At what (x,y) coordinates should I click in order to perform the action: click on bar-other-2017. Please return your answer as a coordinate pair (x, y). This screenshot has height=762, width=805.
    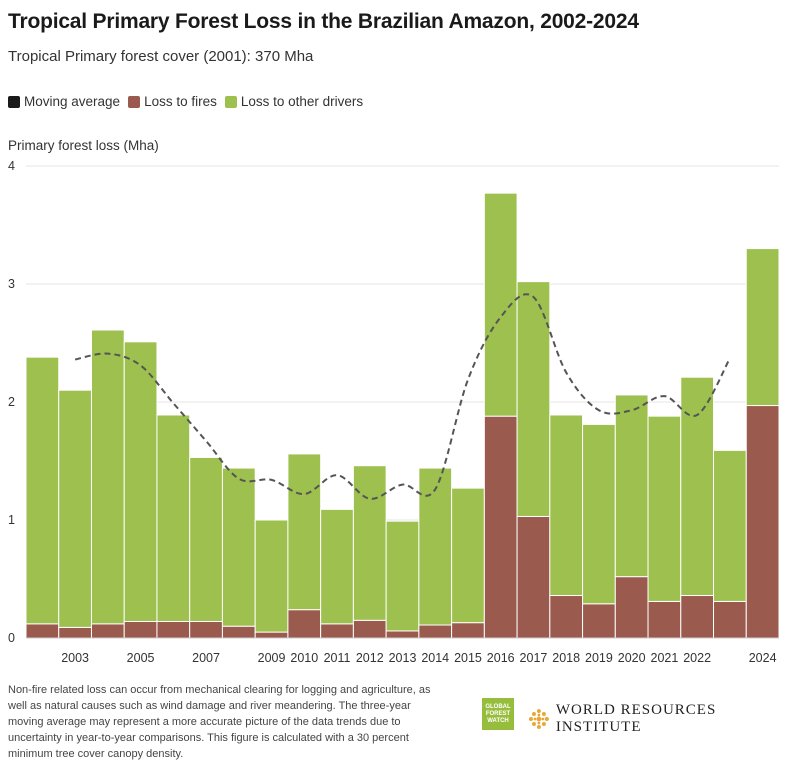
    Looking at the image, I should click on (533, 399).